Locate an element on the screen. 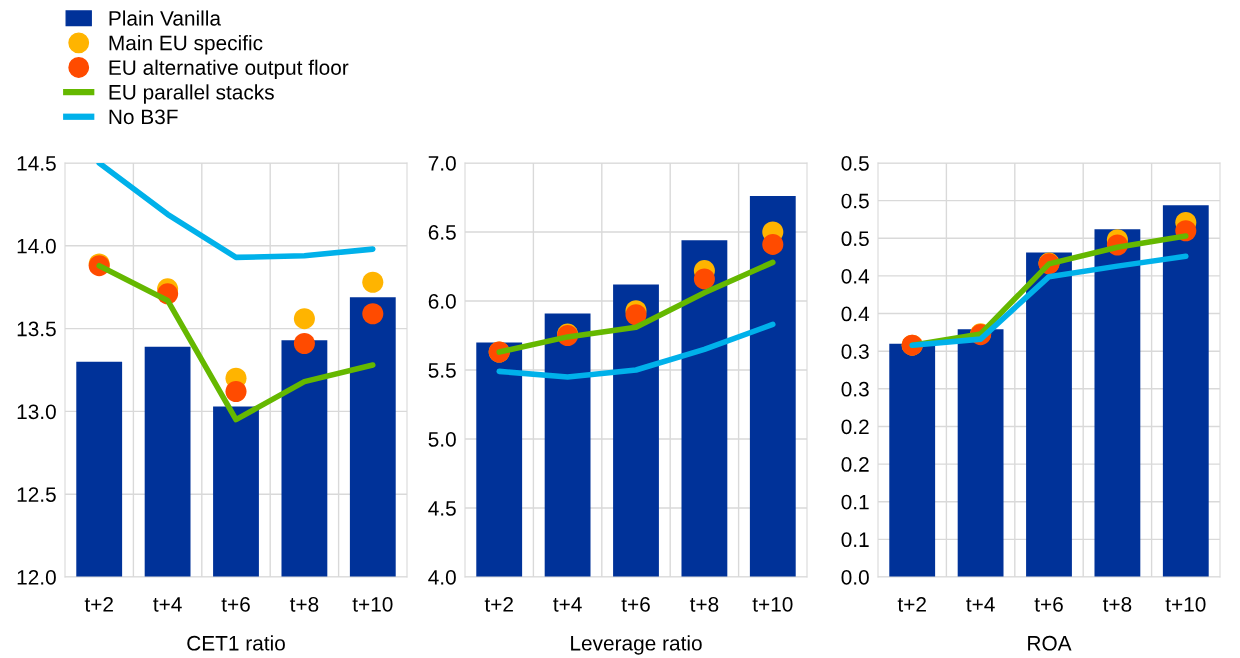 The width and height of the screenshot is (1240, 658). x-axis-title: ROA is located at coordinates (1050, 643).